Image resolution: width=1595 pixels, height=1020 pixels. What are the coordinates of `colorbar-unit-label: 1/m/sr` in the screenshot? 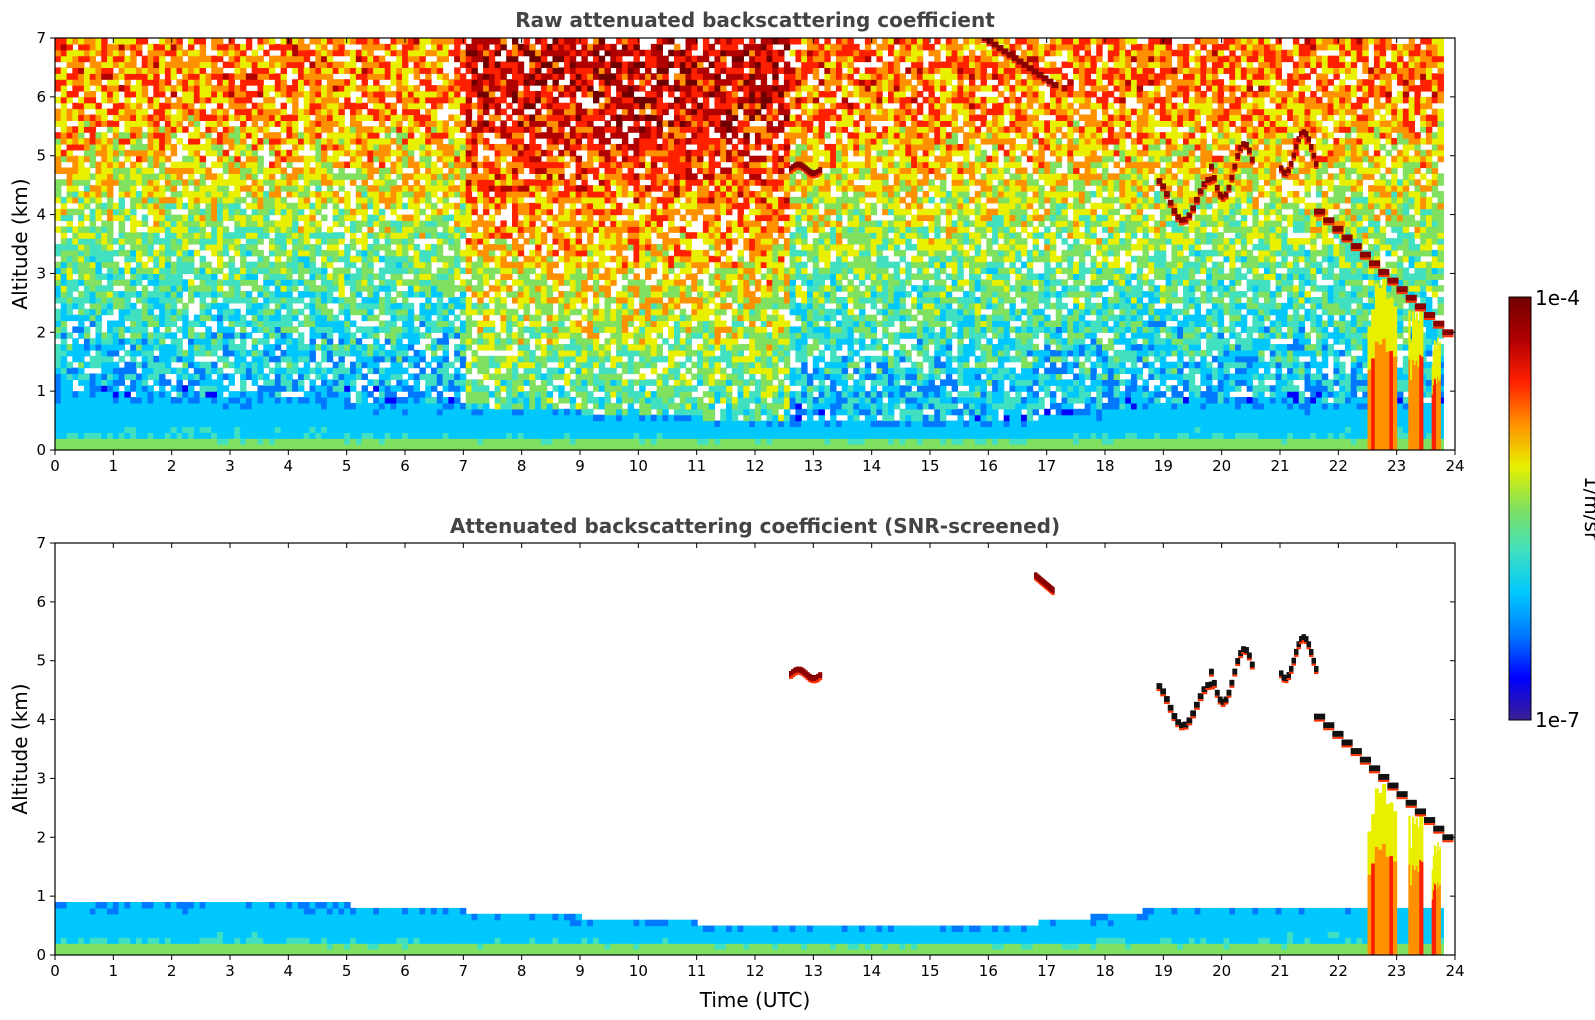 It's located at (1587, 508).